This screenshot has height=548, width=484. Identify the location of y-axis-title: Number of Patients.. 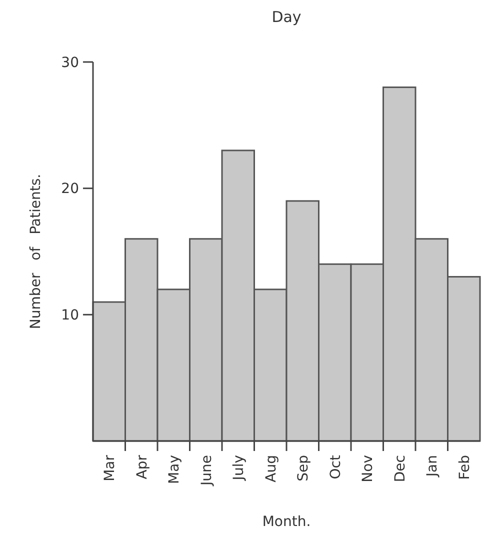
(36, 252).